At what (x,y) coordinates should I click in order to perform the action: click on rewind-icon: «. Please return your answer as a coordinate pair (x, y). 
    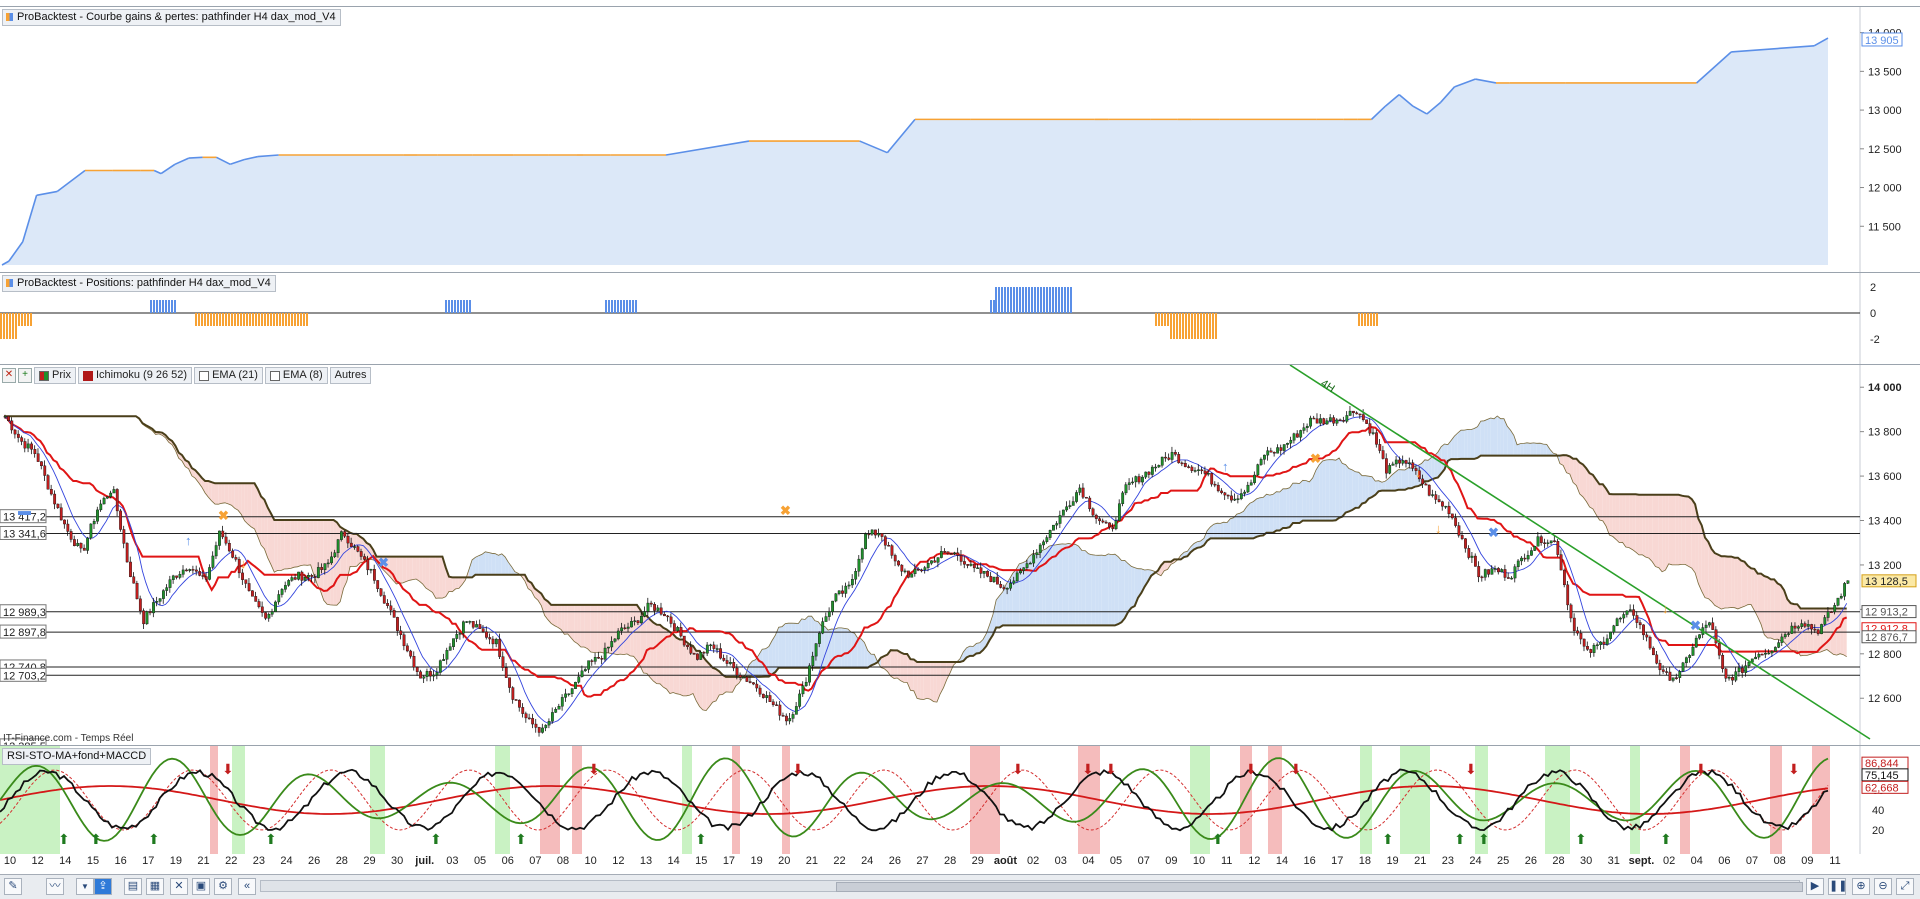
    Looking at the image, I should click on (247, 886).